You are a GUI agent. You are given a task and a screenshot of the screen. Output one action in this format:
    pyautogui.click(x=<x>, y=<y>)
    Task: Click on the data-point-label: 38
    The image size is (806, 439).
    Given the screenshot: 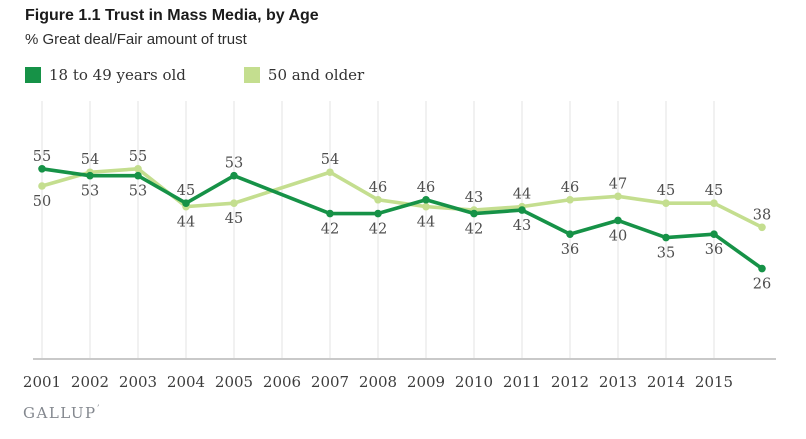 What is the action you would take?
    pyautogui.click(x=762, y=215)
    